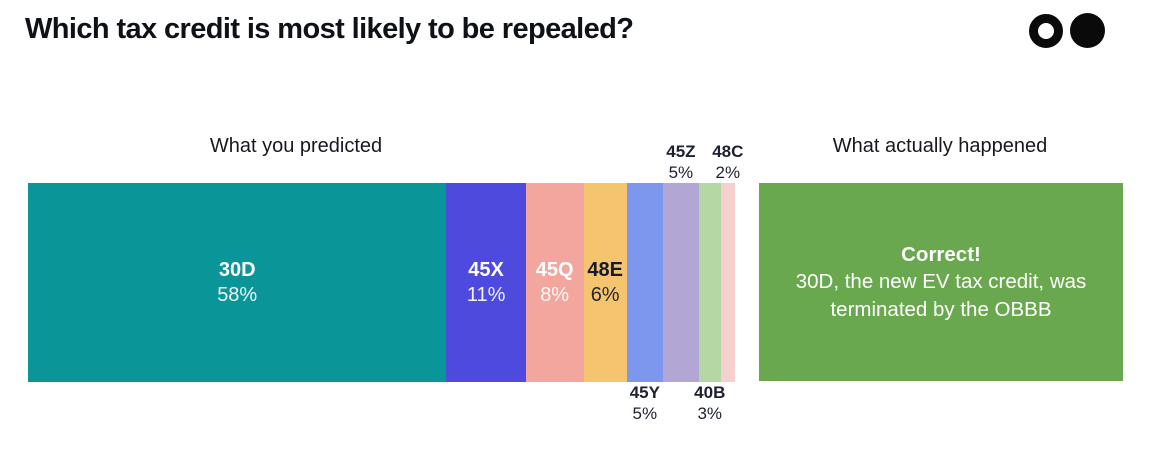  What do you see at coordinates (605, 294) in the screenshot?
I see `segment-value: 6%` at bounding box center [605, 294].